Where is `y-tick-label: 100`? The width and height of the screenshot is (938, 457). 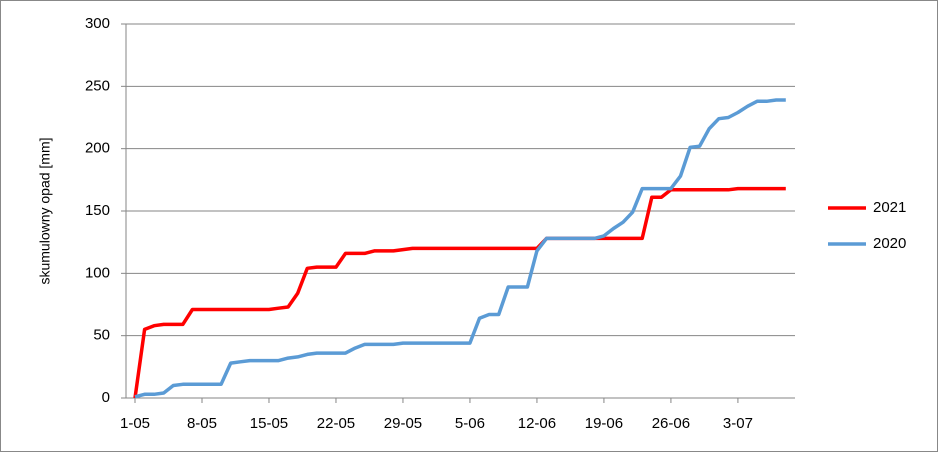 y-tick-label: 100 is located at coordinates (97, 272).